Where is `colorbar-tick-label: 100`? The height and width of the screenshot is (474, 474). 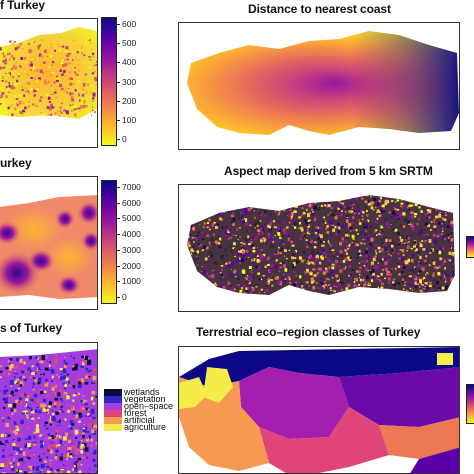 colorbar-tick-label: 100 is located at coordinates (129, 119).